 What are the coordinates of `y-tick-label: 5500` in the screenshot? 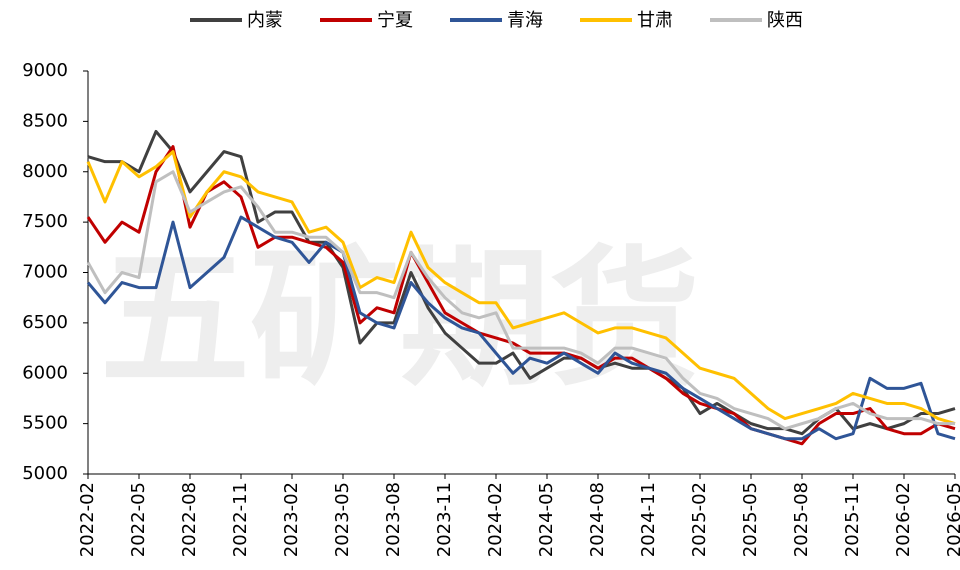 It's located at (45, 423).